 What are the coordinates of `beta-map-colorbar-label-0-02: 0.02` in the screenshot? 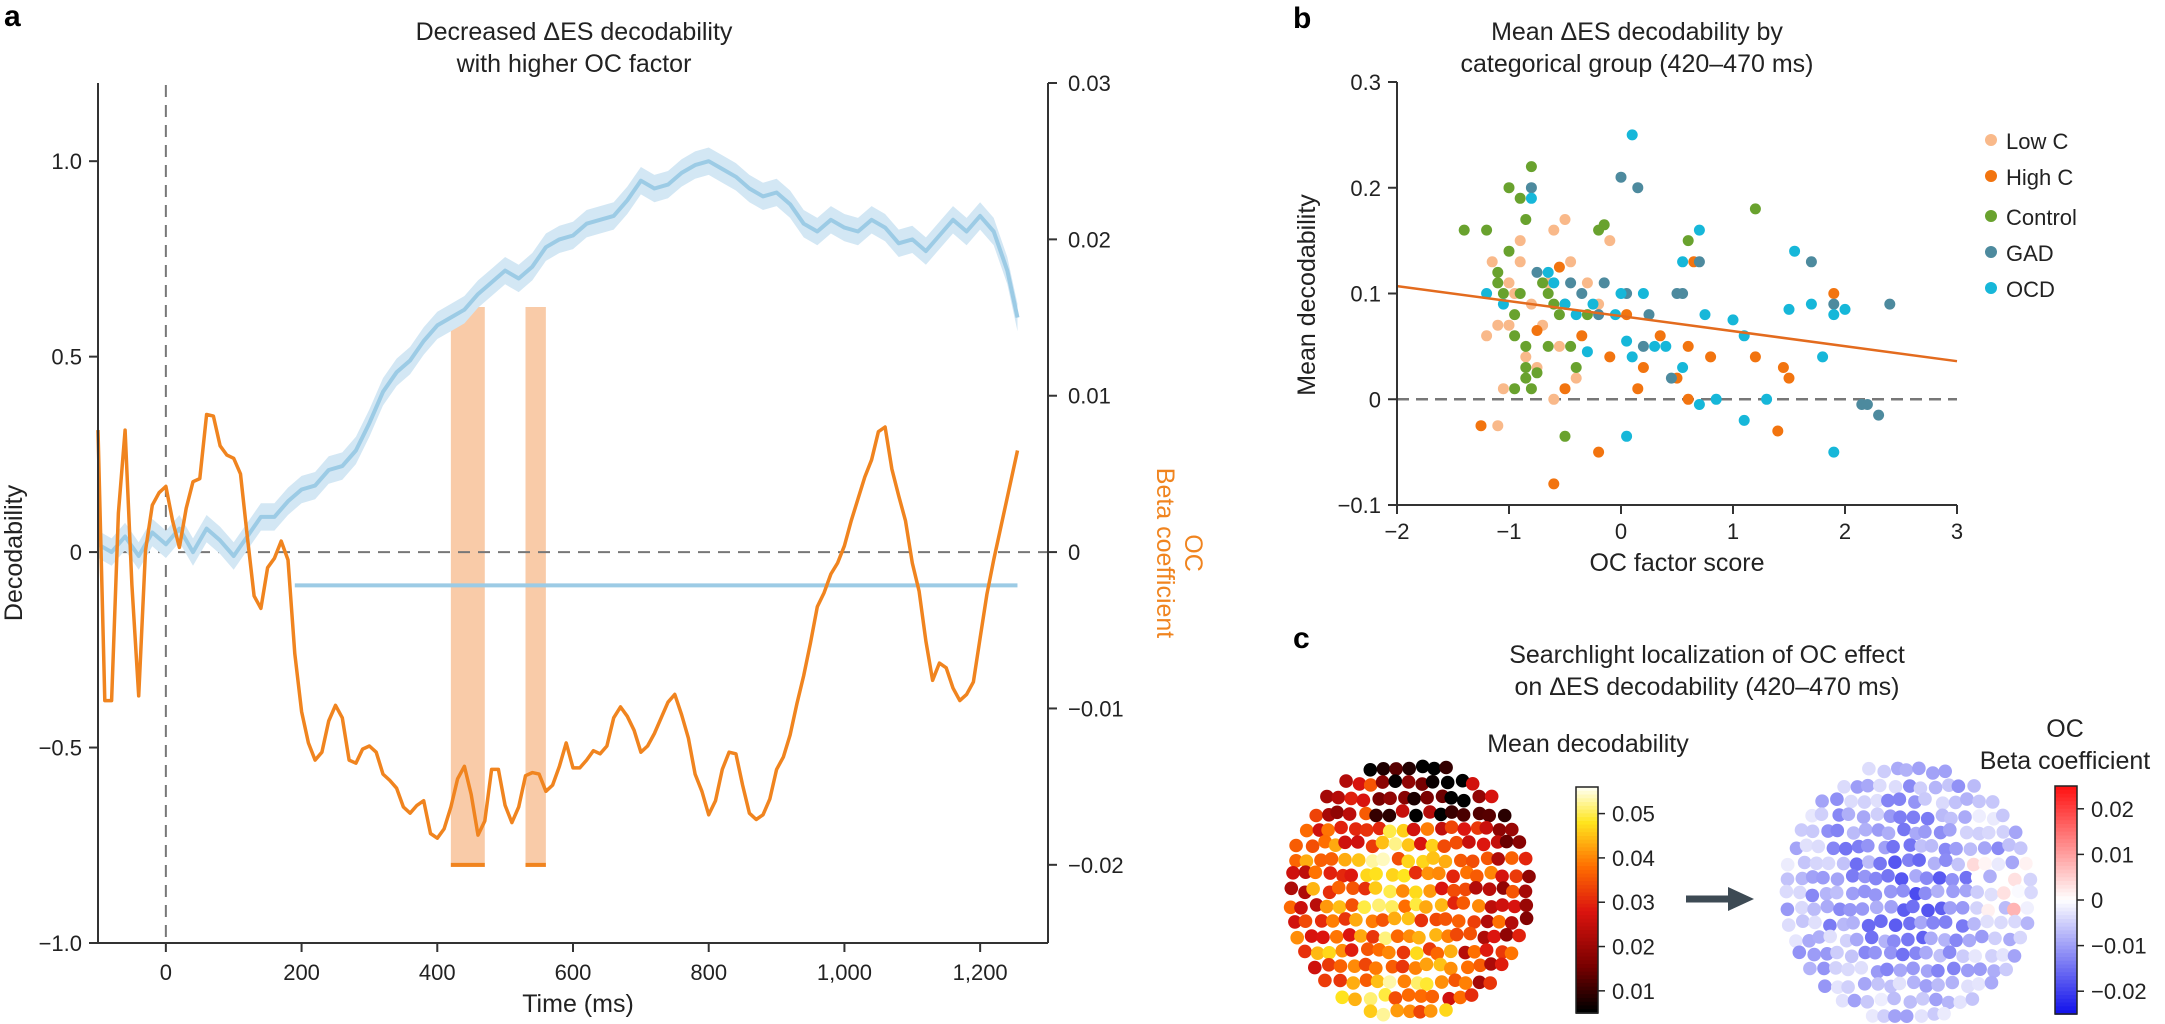 It's located at (2112, 809).